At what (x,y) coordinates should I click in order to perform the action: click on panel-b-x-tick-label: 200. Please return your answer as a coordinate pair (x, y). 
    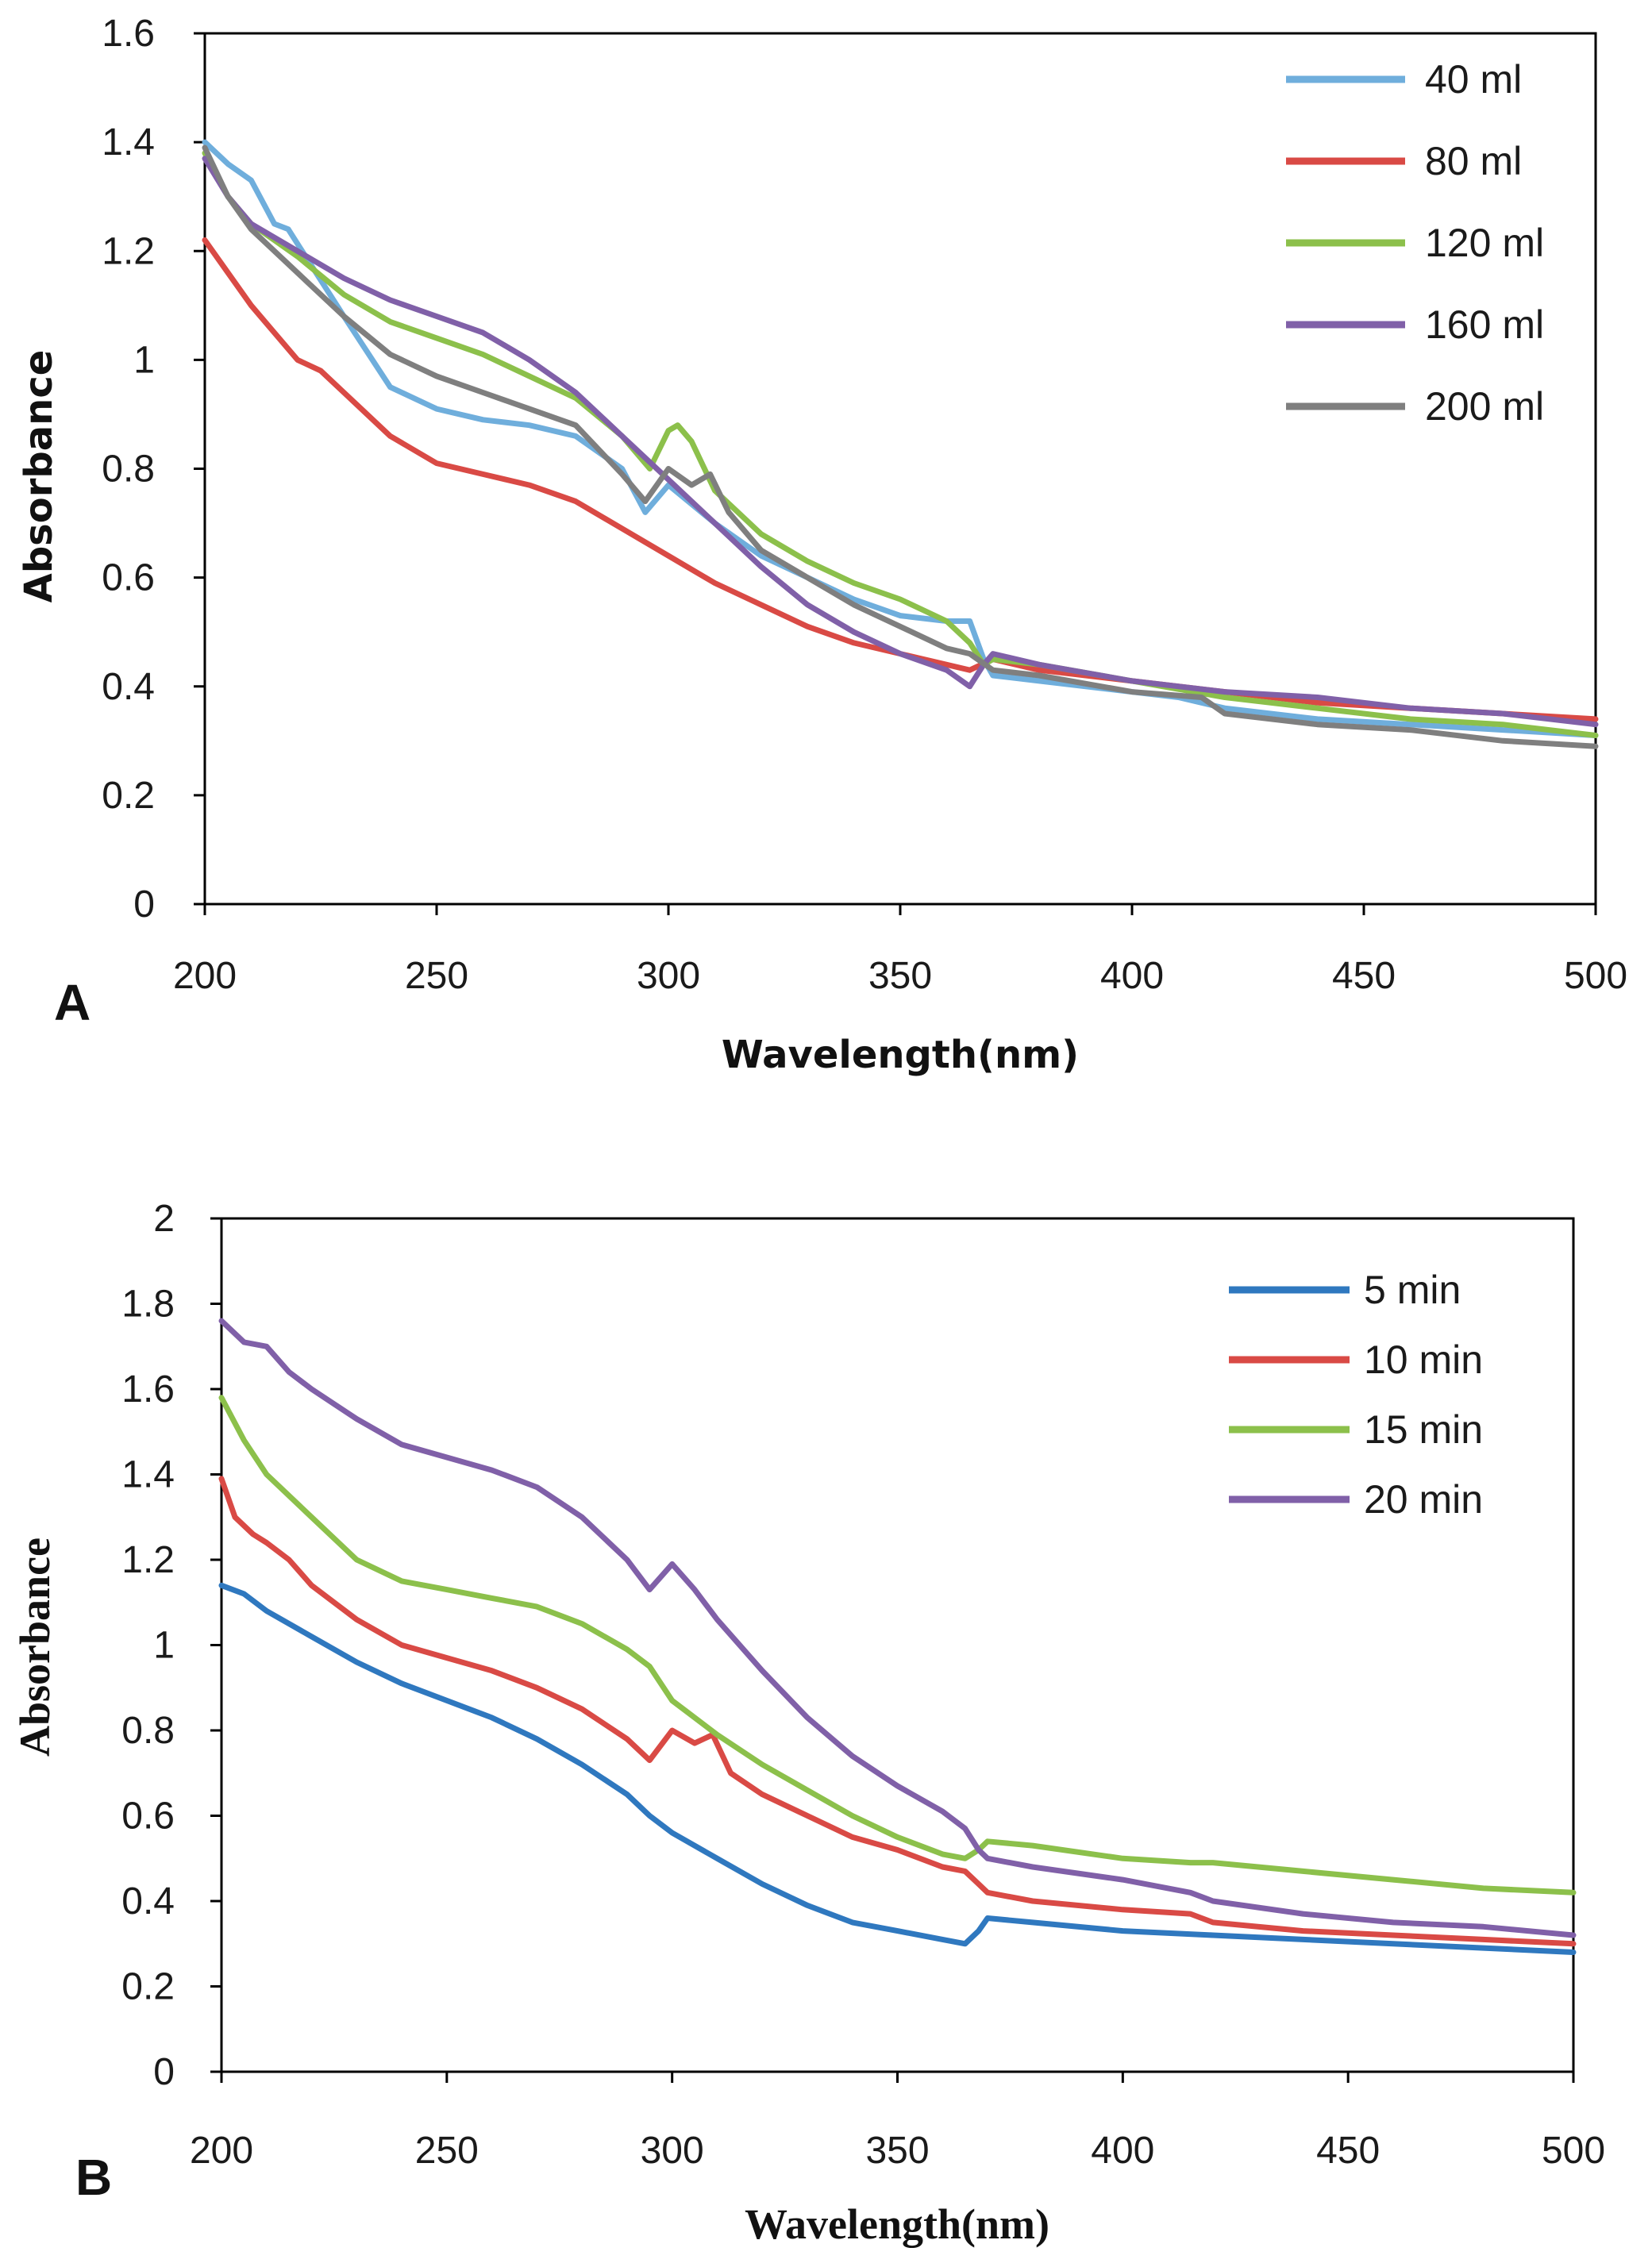
    Looking at the image, I should click on (222, 2151).